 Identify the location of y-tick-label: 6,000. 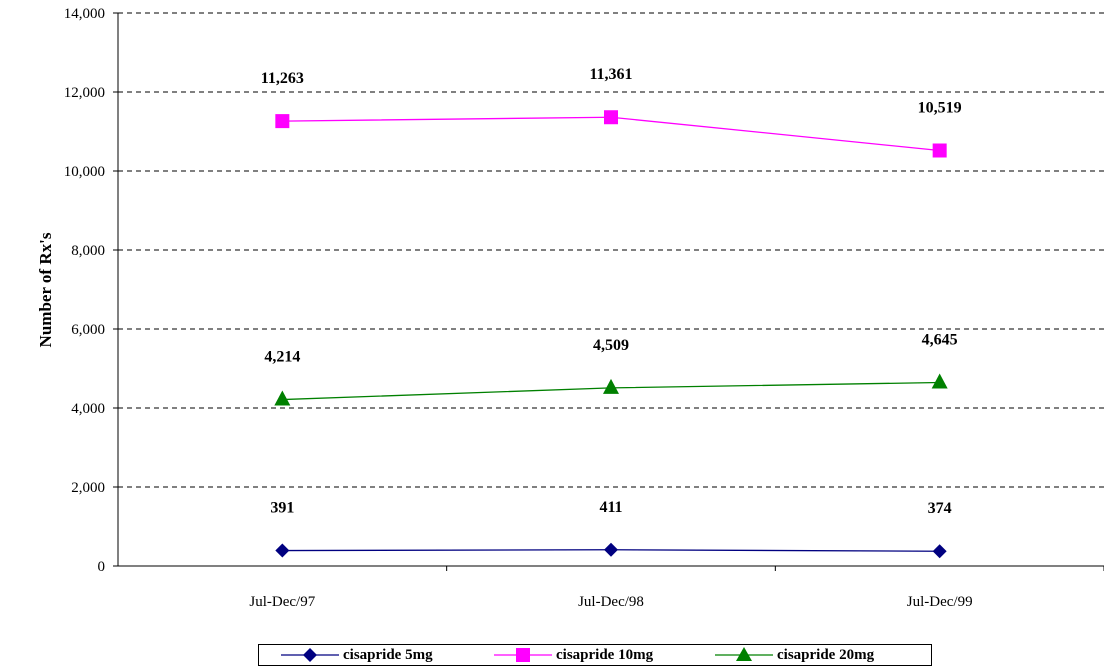
(88, 330).